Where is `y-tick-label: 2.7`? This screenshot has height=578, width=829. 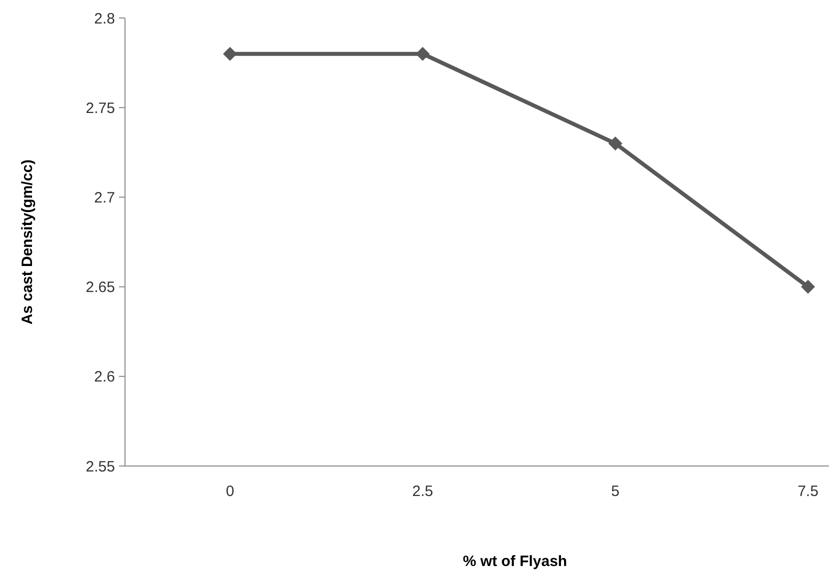 y-tick-label: 2.7 is located at coordinates (104, 197).